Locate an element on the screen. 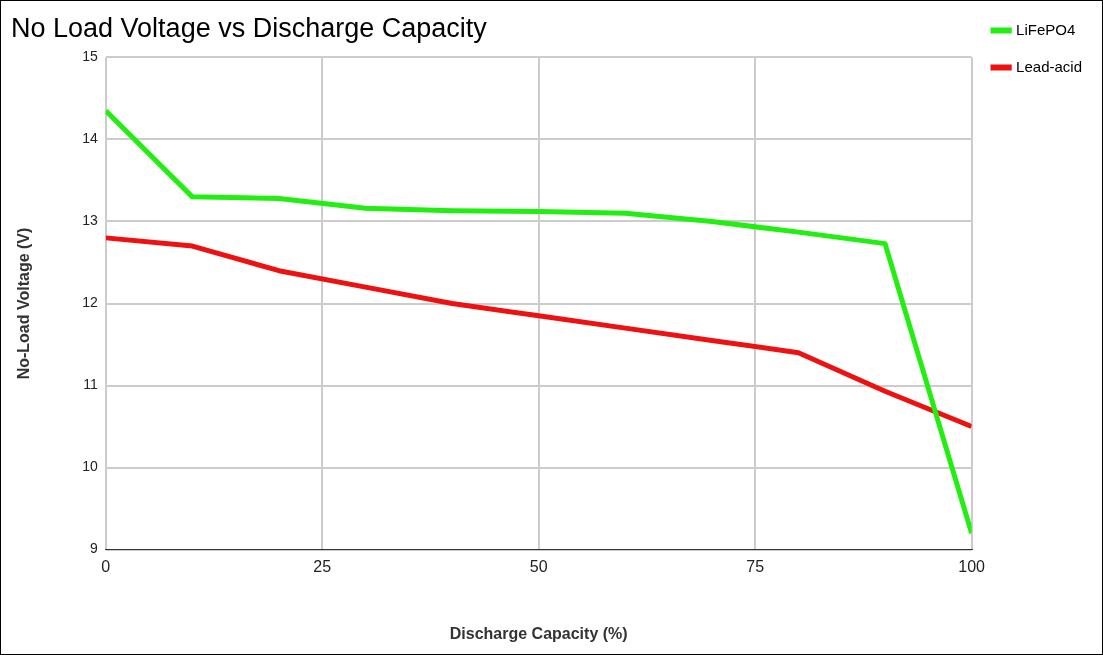  y-tick-label: 10 is located at coordinates (90, 466).